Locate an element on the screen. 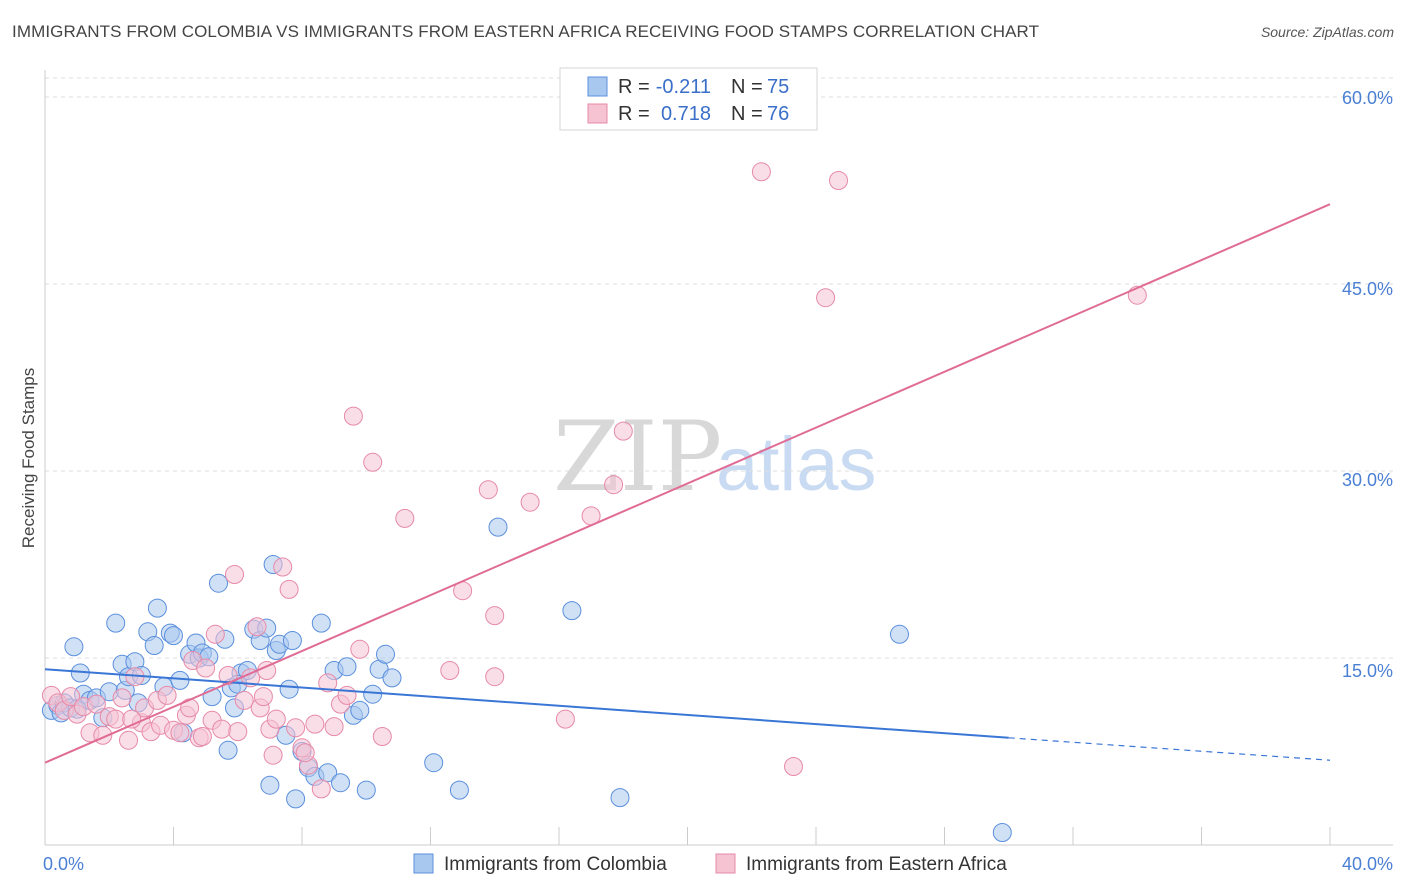 The height and width of the screenshot is (892, 1406). x-axis-ticks is located at coordinates (687, 836).